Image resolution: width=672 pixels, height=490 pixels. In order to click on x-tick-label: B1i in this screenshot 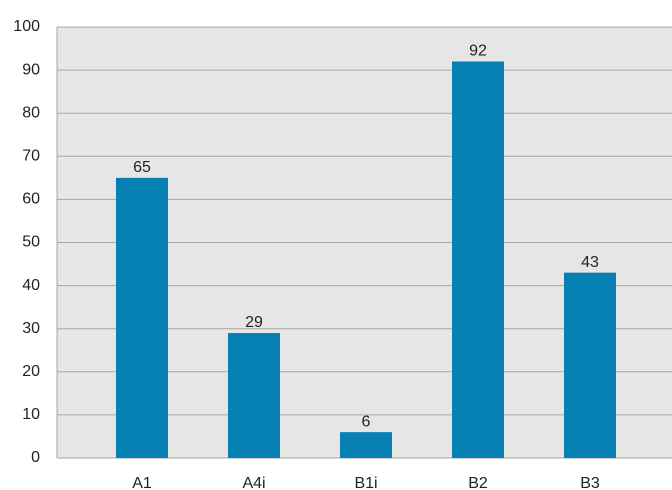, I will do `click(365, 482)`.